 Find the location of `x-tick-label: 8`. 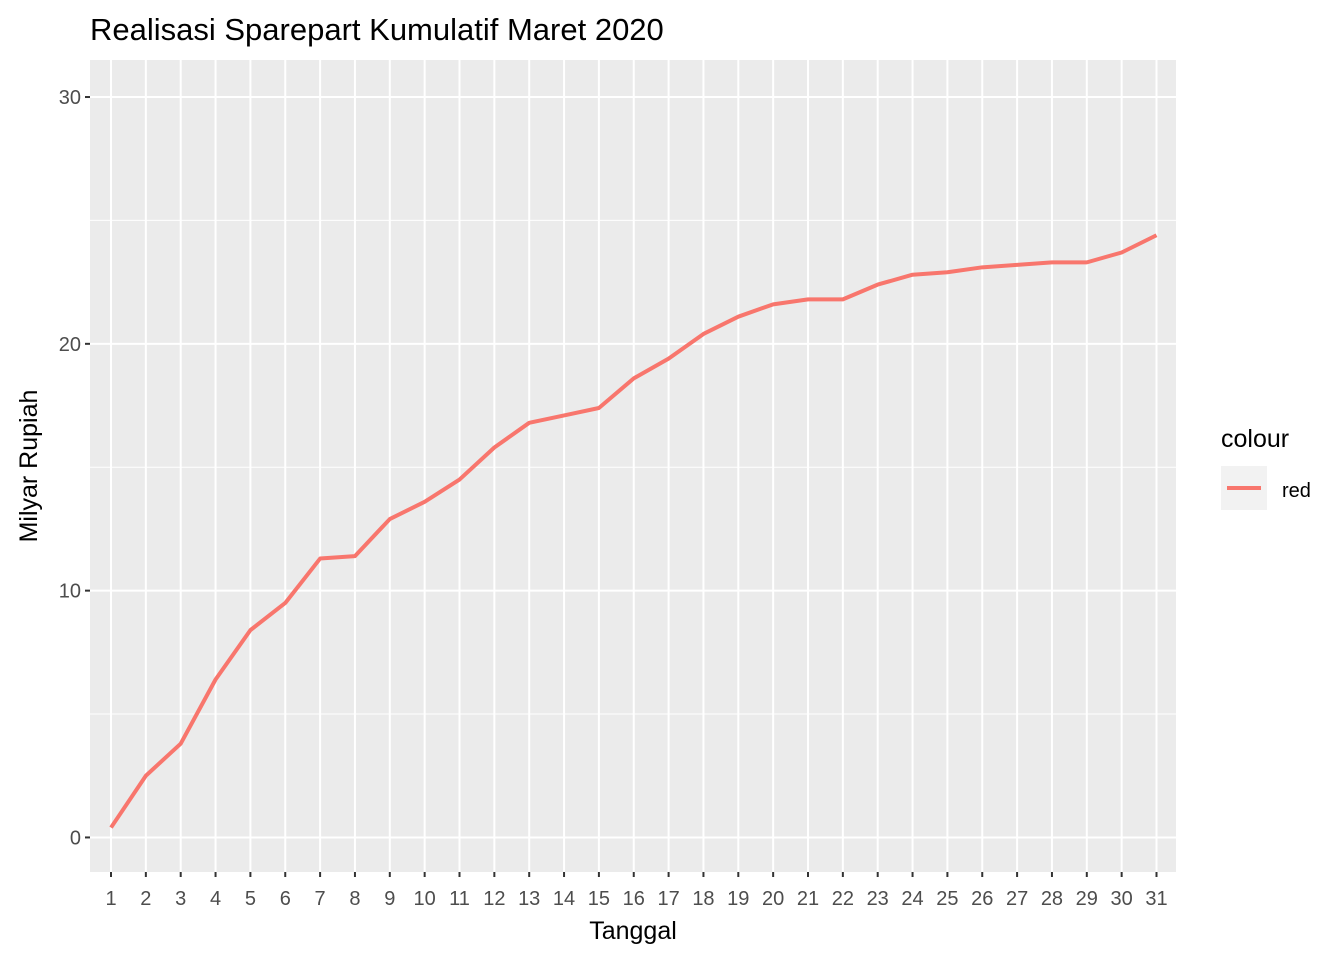

x-tick-label: 8 is located at coordinates (354, 899).